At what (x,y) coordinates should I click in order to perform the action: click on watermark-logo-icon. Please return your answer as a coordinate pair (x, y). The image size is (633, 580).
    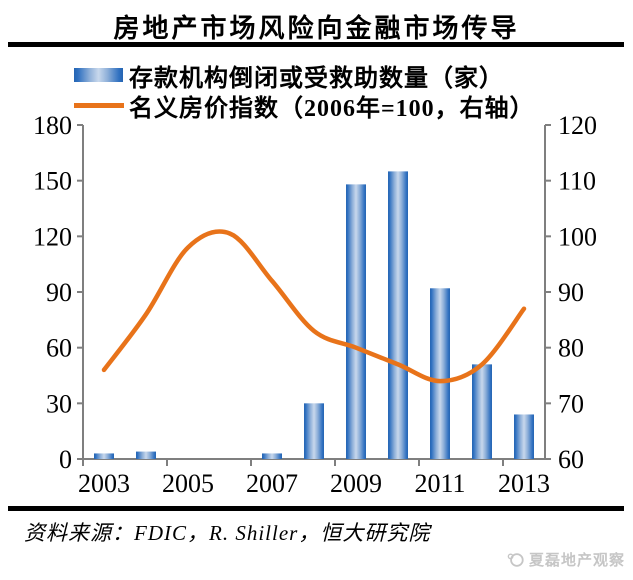
    Looking at the image, I should click on (515, 559).